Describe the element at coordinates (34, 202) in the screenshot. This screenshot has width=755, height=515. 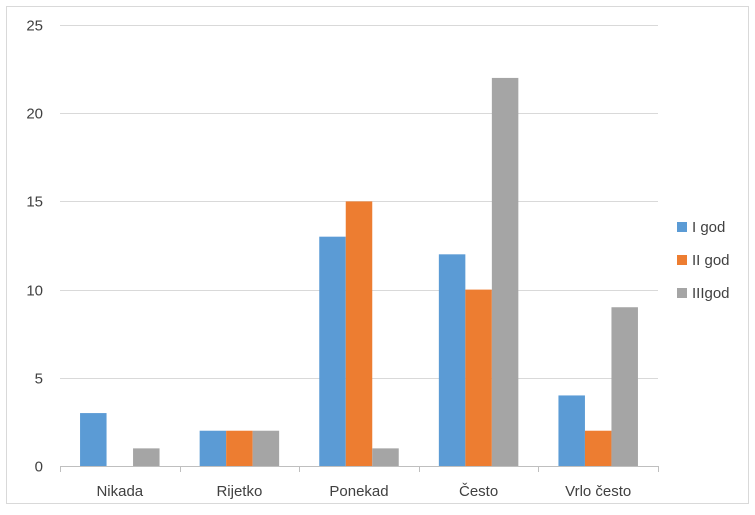
I see `y-tick-label: 15` at that location.